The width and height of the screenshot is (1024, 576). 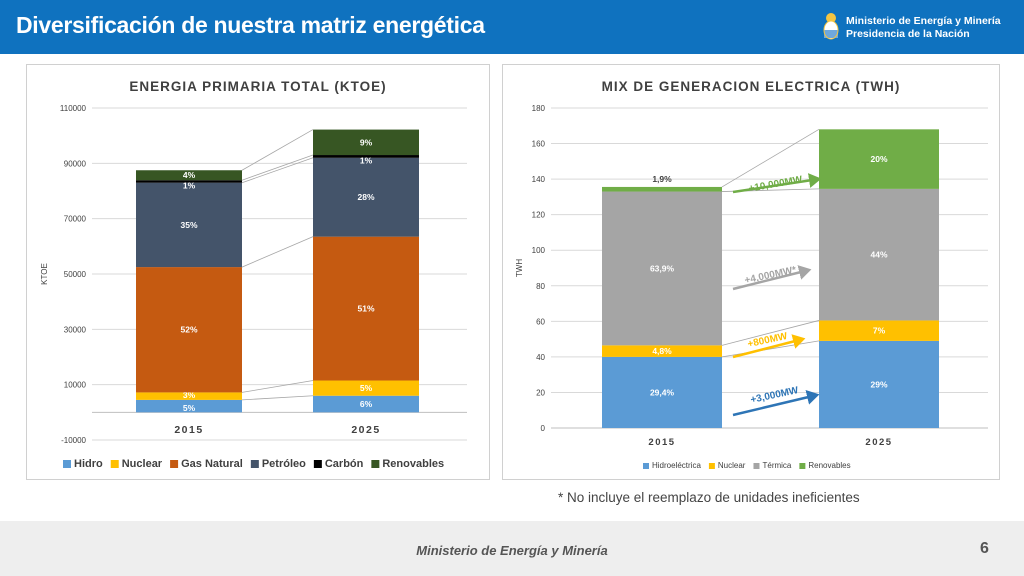 I want to click on bar-gas-natural-2025, so click(x=366, y=308).